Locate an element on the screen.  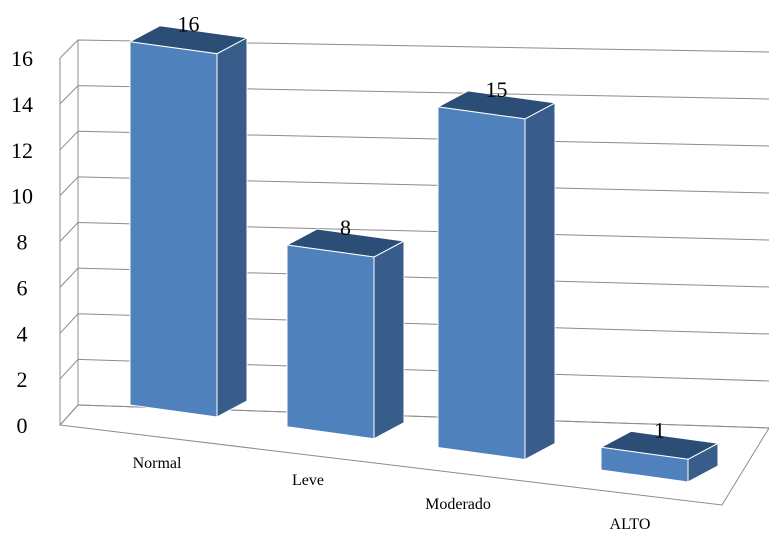
y-tick-label: 16 is located at coordinates (22, 58).